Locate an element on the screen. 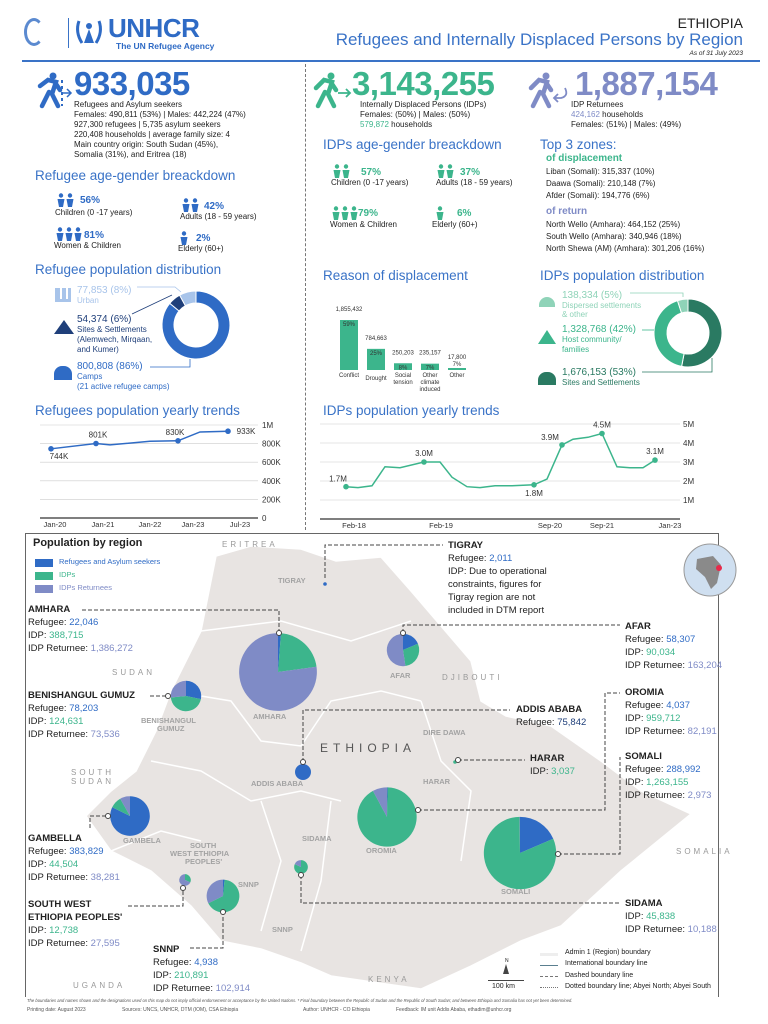 Image resolution: width=768 pixels, height=1024 pixels. region-label: SOMALI is located at coordinates (516, 891).